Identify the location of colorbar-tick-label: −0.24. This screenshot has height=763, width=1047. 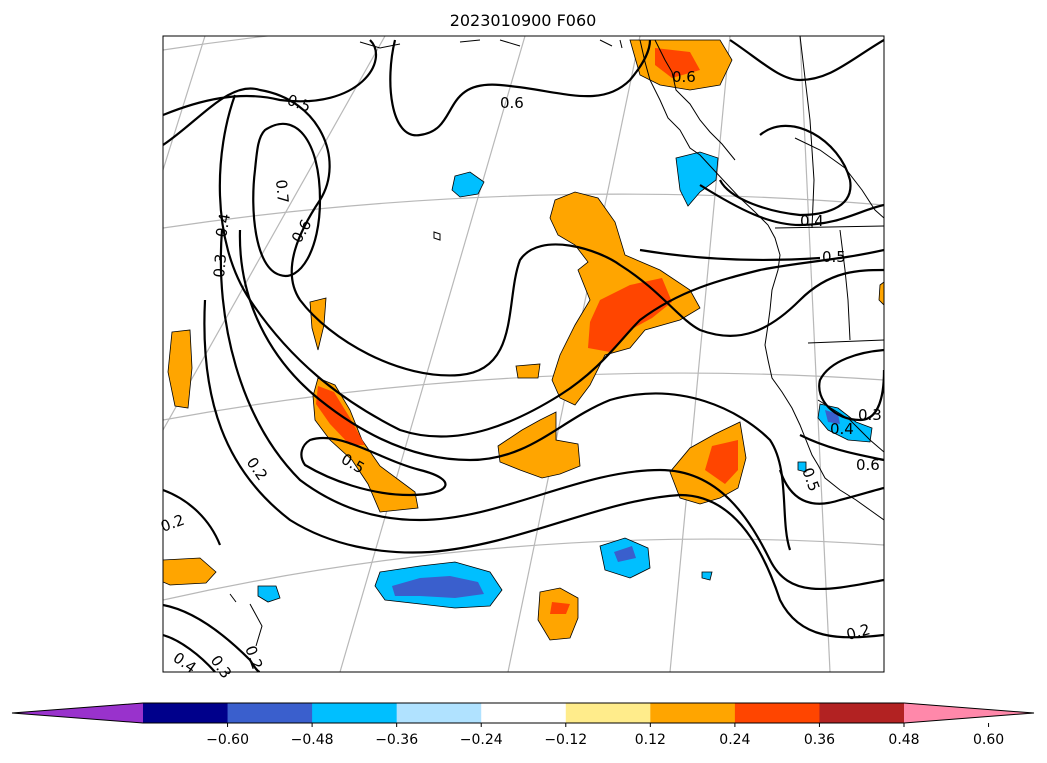
(481, 740).